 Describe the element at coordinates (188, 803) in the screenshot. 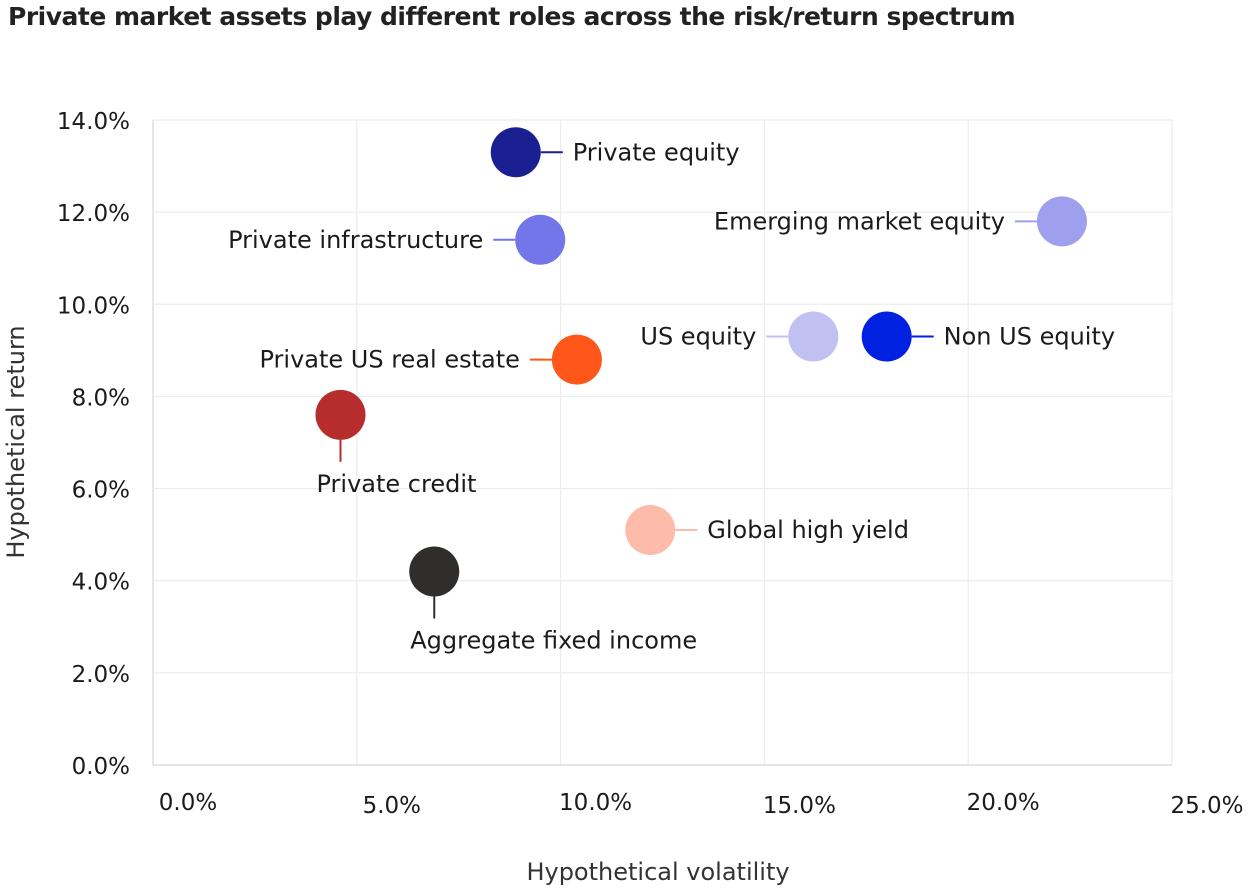

I see `x-tick-label: 0.0%` at that location.